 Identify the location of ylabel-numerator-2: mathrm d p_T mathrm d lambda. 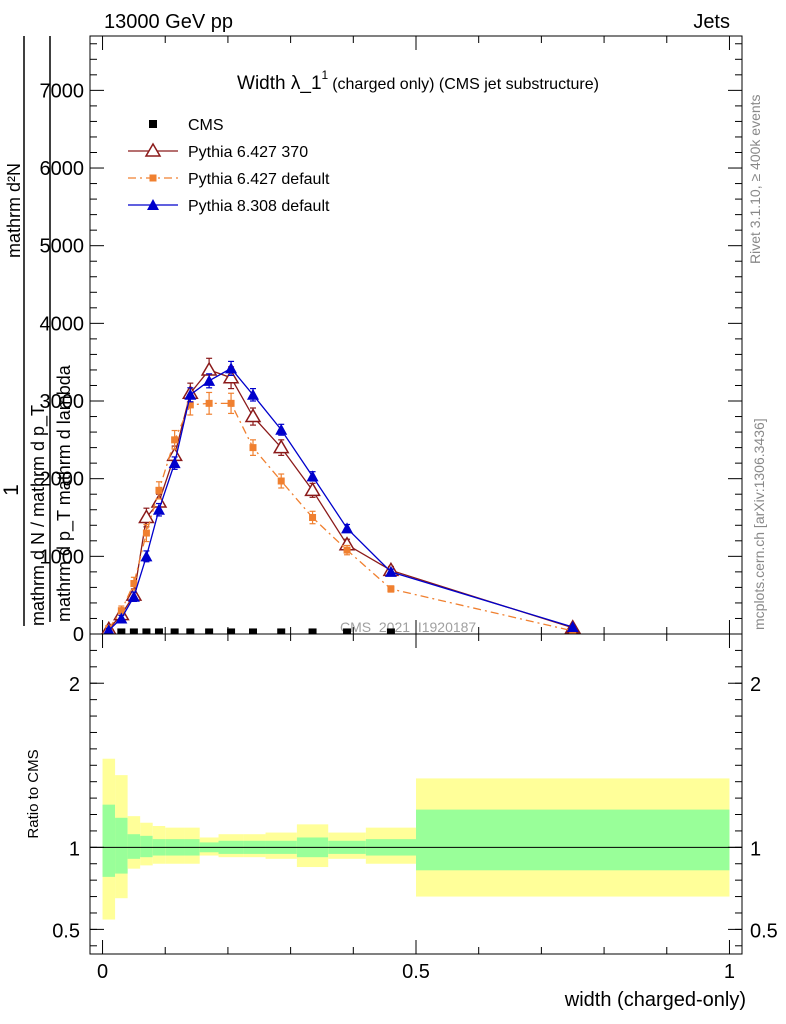
(64, 493).